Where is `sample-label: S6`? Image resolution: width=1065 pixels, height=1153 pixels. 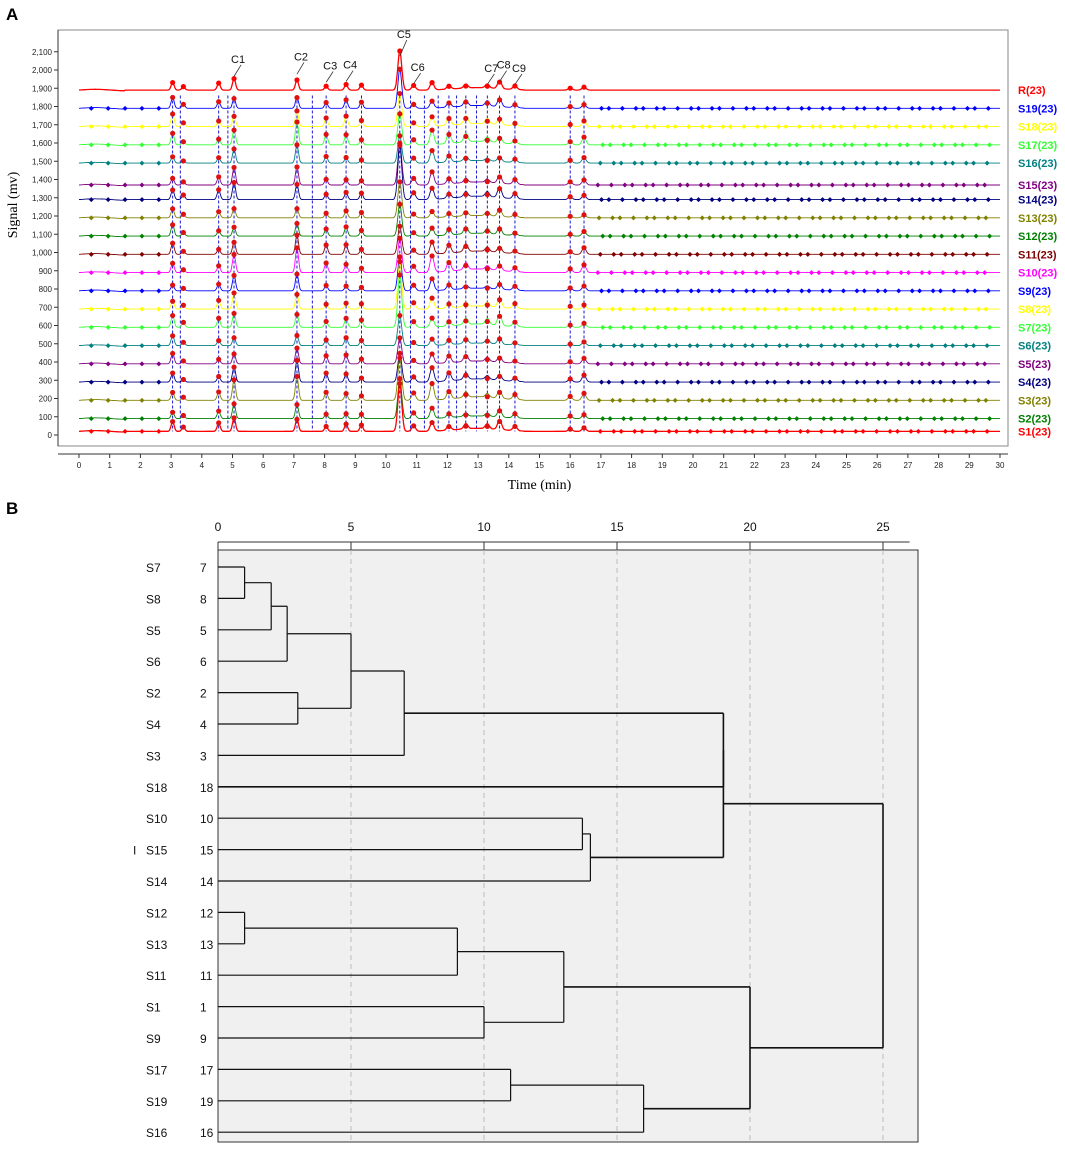 sample-label: S6 is located at coordinates (153, 662).